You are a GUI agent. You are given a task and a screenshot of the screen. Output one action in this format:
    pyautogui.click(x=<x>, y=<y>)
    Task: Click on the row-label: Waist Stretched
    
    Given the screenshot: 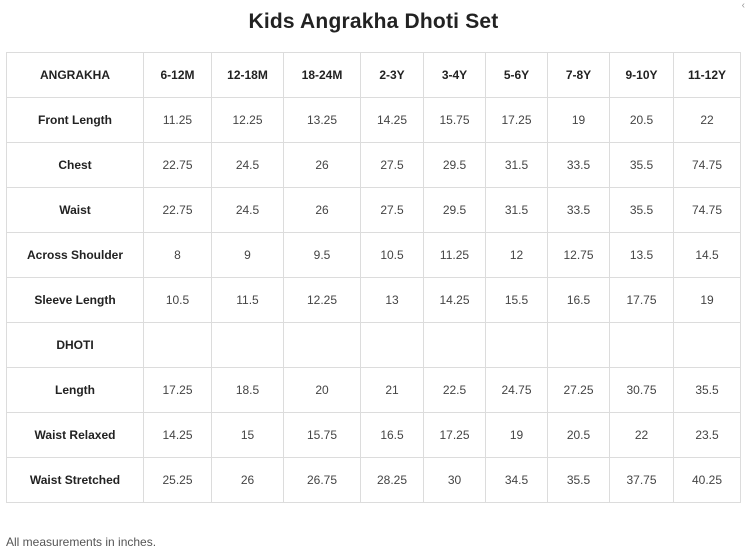 What is the action you would take?
    pyautogui.click(x=75, y=480)
    